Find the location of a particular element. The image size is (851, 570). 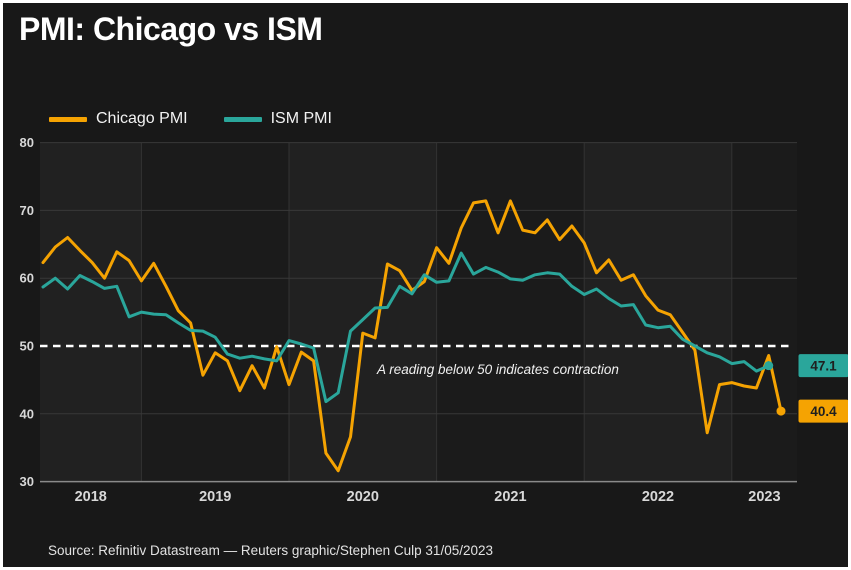

x-axis-tick: 2019 is located at coordinates (215, 497).